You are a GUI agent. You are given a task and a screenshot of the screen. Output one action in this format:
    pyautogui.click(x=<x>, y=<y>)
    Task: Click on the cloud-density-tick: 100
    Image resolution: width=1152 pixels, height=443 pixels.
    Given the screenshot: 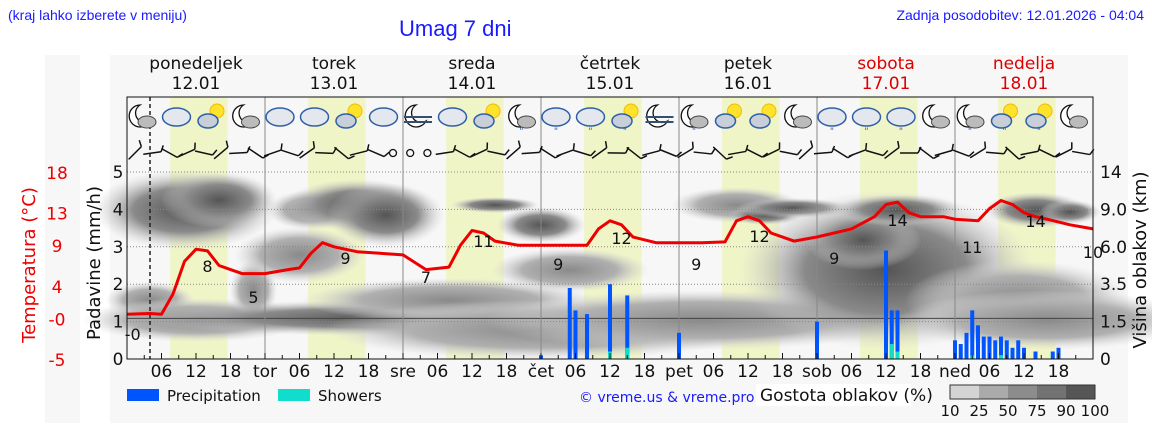 What is the action you would take?
    pyautogui.click(x=1095, y=411)
    